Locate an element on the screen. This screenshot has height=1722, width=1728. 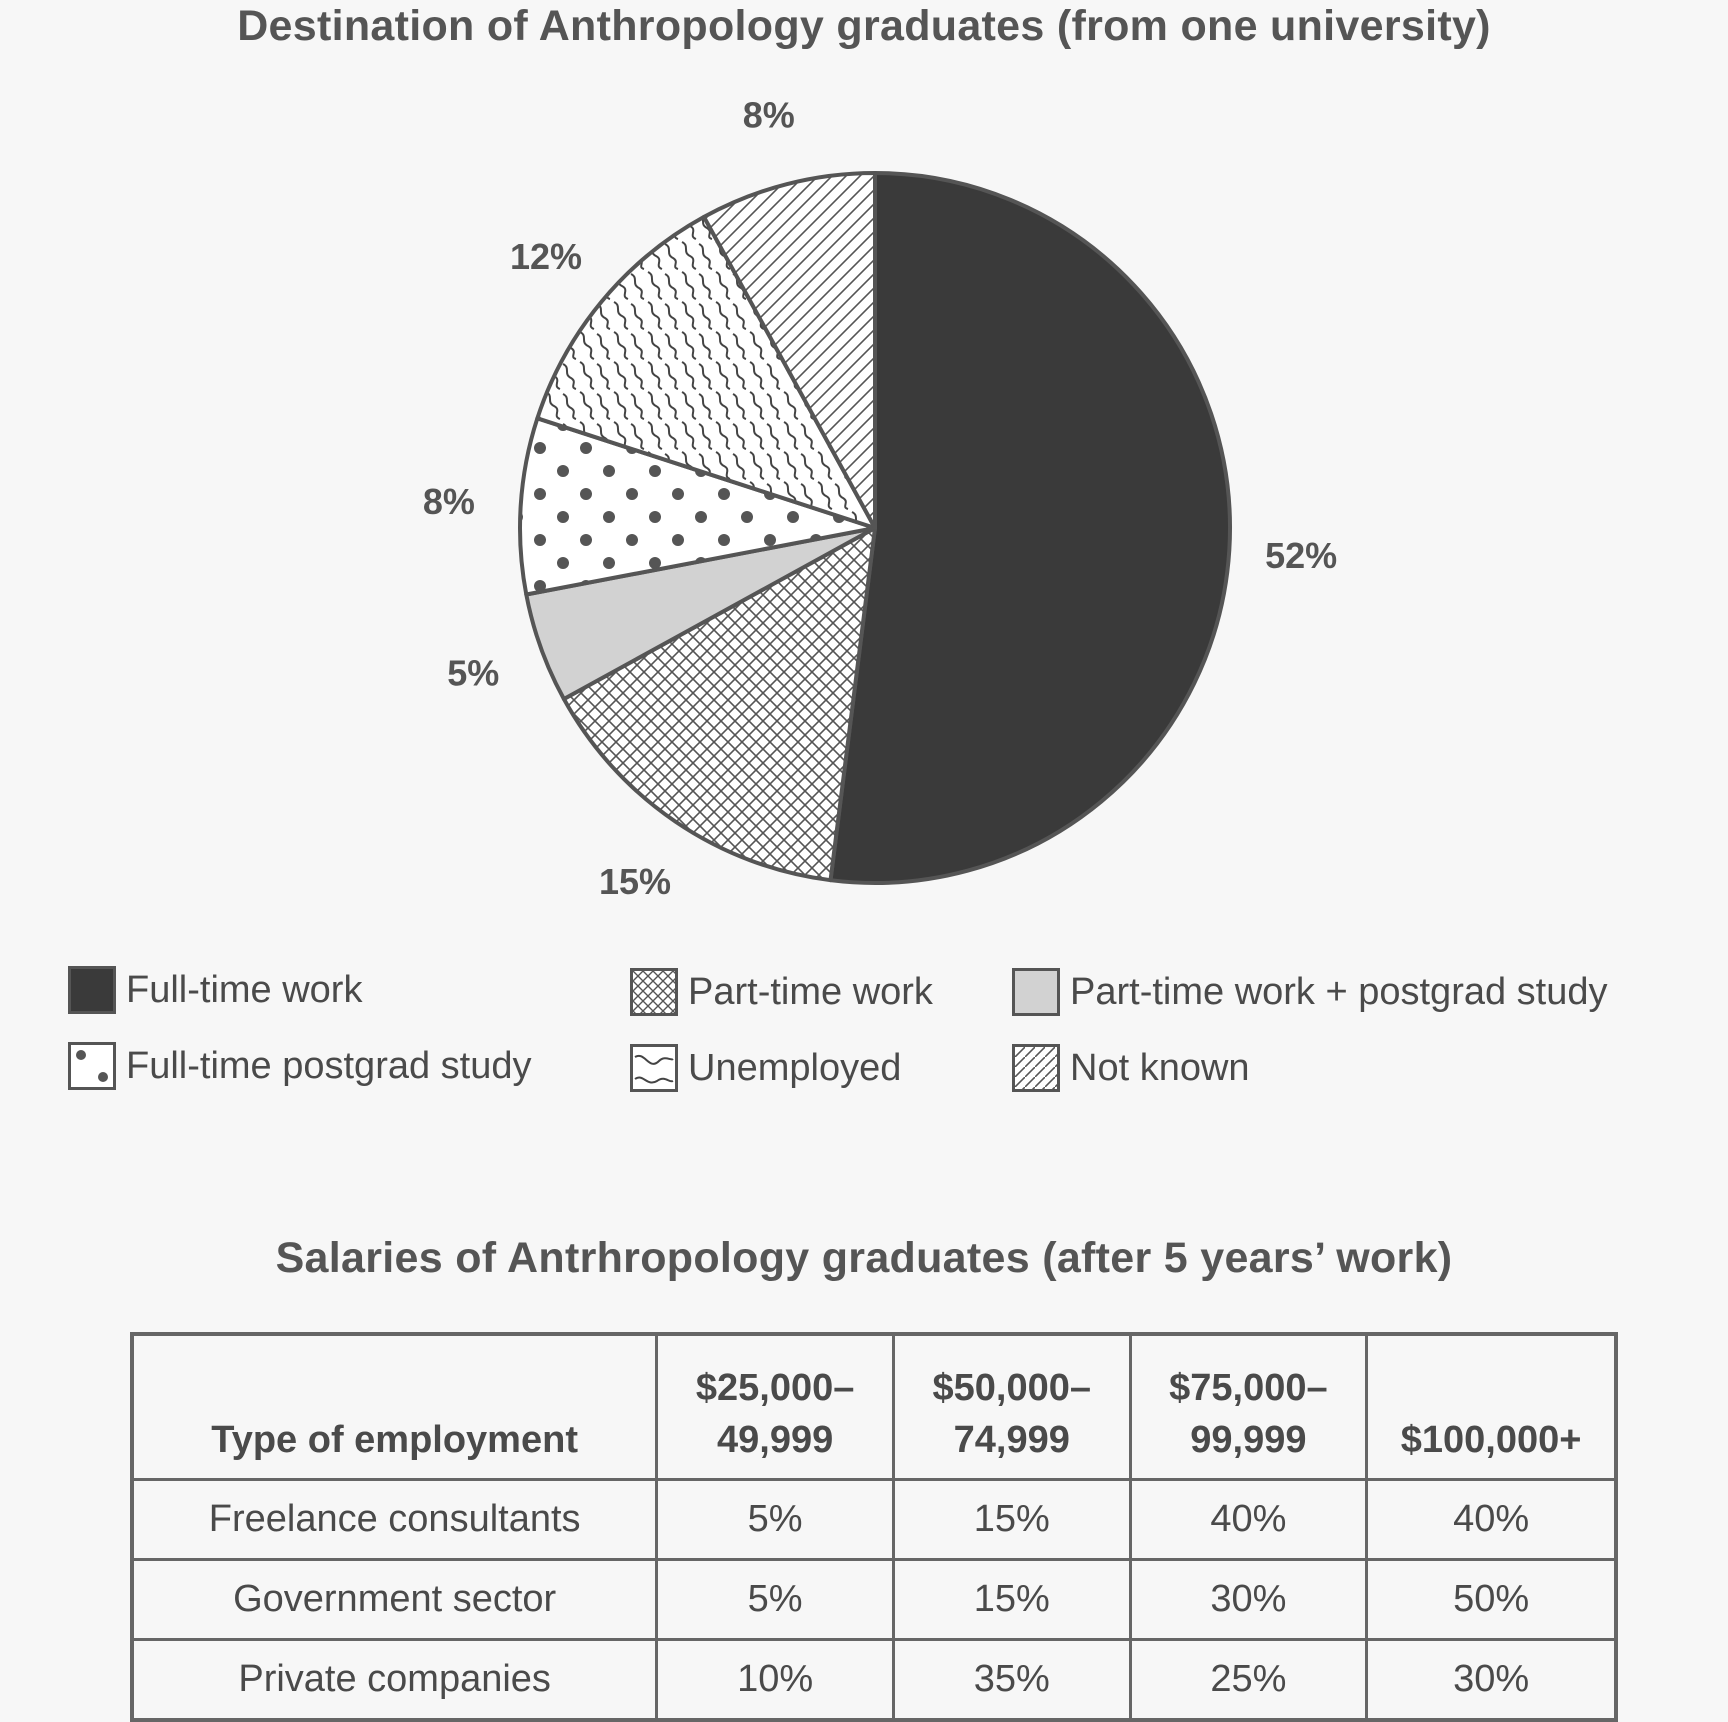
pie-slice-full-time-postgrad-study is located at coordinates (697, 506).